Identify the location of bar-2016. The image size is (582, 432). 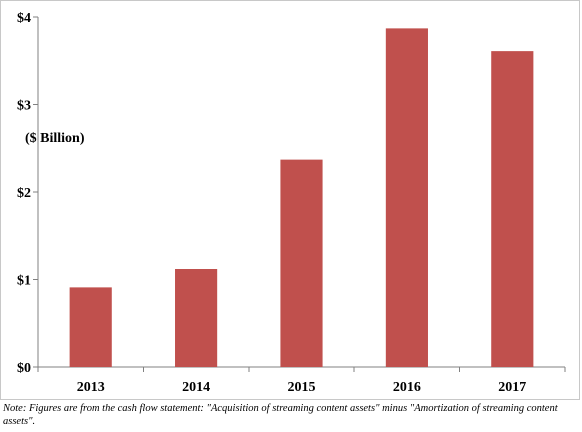
(406, 197).